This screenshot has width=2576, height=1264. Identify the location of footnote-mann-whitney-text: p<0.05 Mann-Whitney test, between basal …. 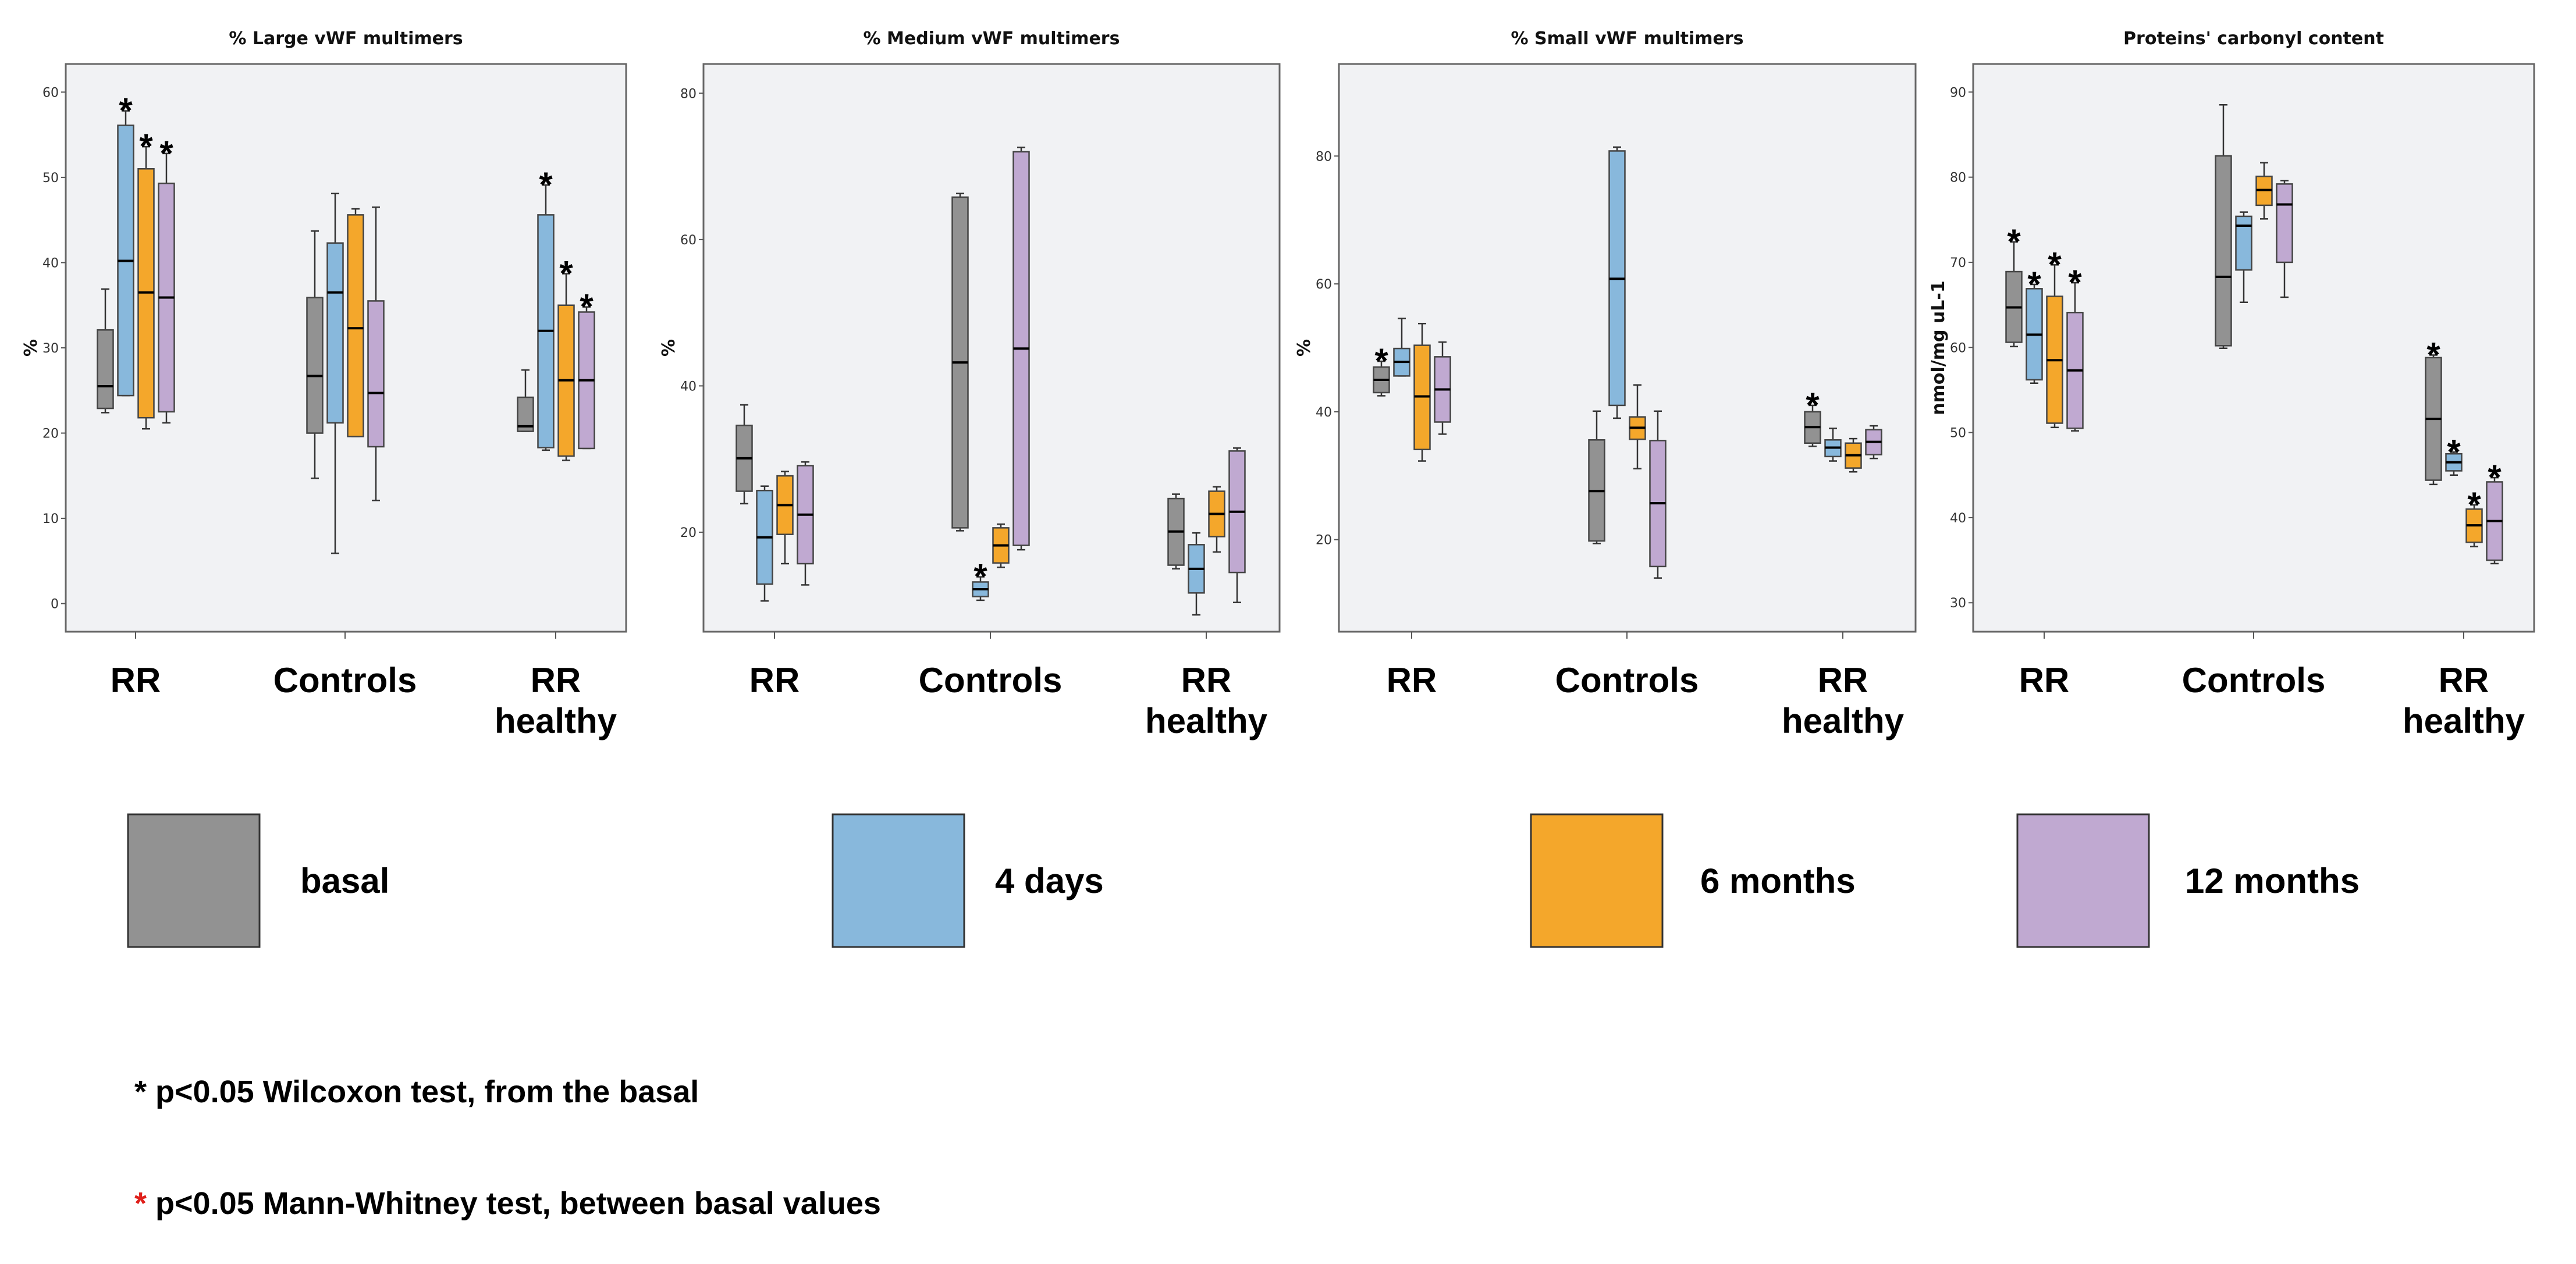
(514, 1203).